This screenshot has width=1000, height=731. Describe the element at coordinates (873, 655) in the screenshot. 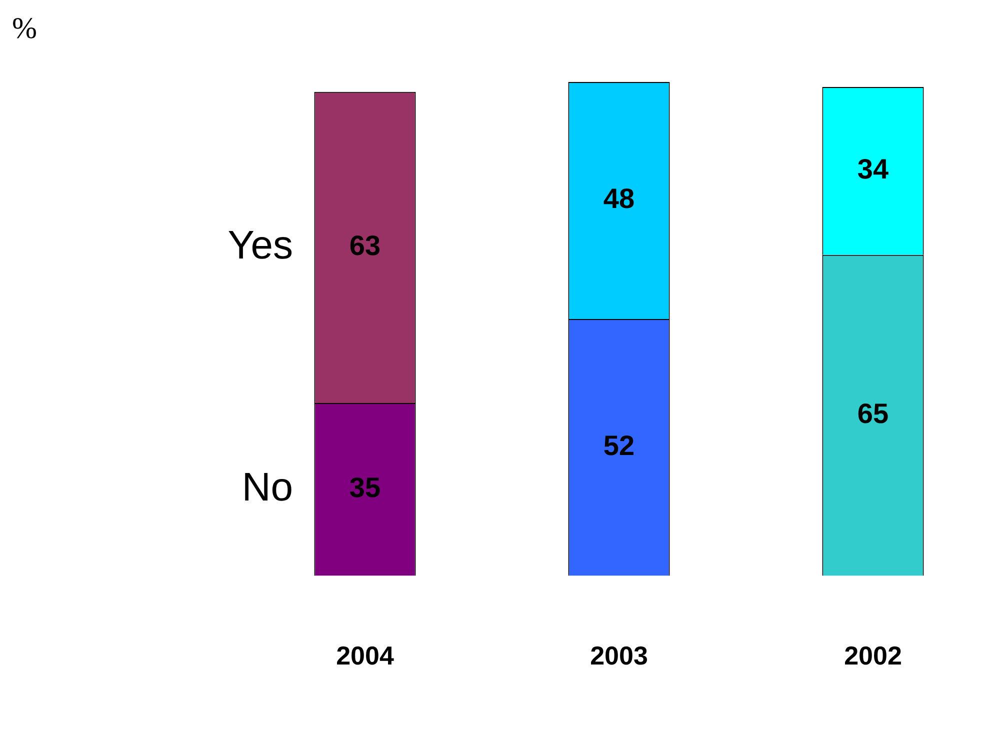

I see `x-tick-label: 2002` at that location.